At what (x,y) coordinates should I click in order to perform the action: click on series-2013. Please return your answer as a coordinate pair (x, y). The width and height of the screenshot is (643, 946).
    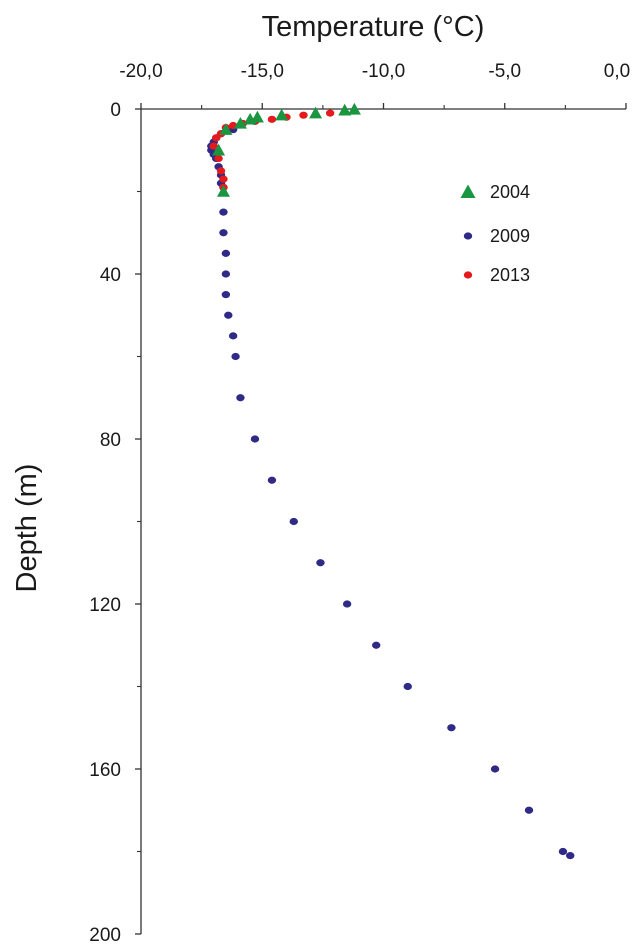
    Looking at the image, I should click on (272, 150).